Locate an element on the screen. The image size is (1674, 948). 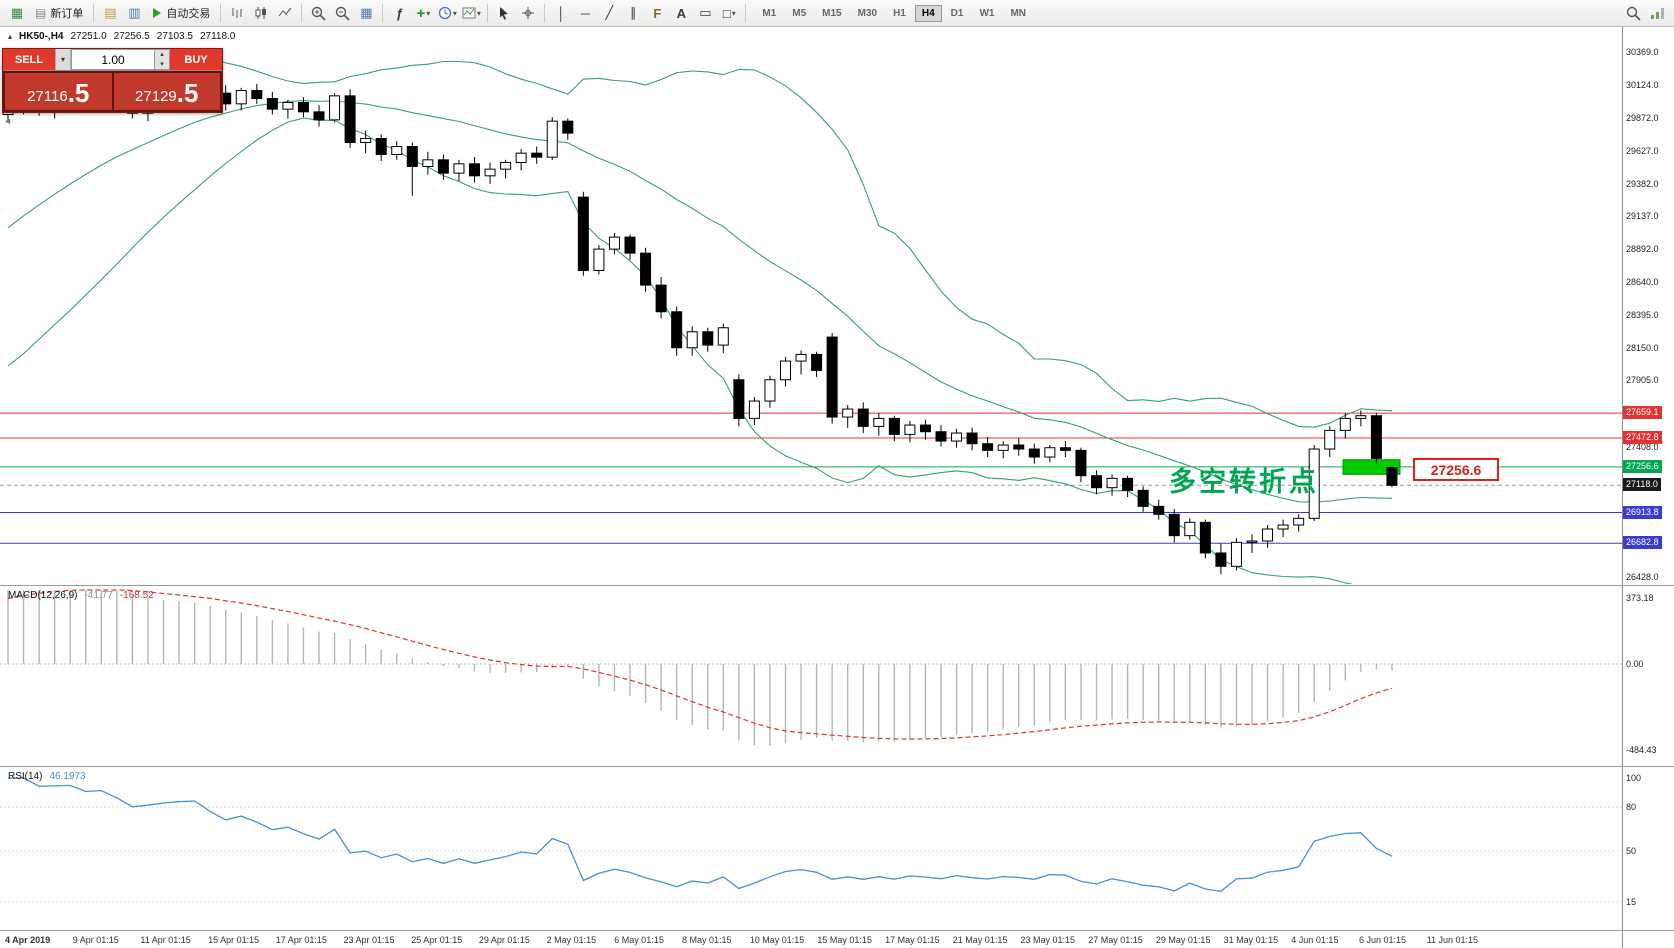
macd-title: MACD(12,26,9) is located at coordinates (43, 595).